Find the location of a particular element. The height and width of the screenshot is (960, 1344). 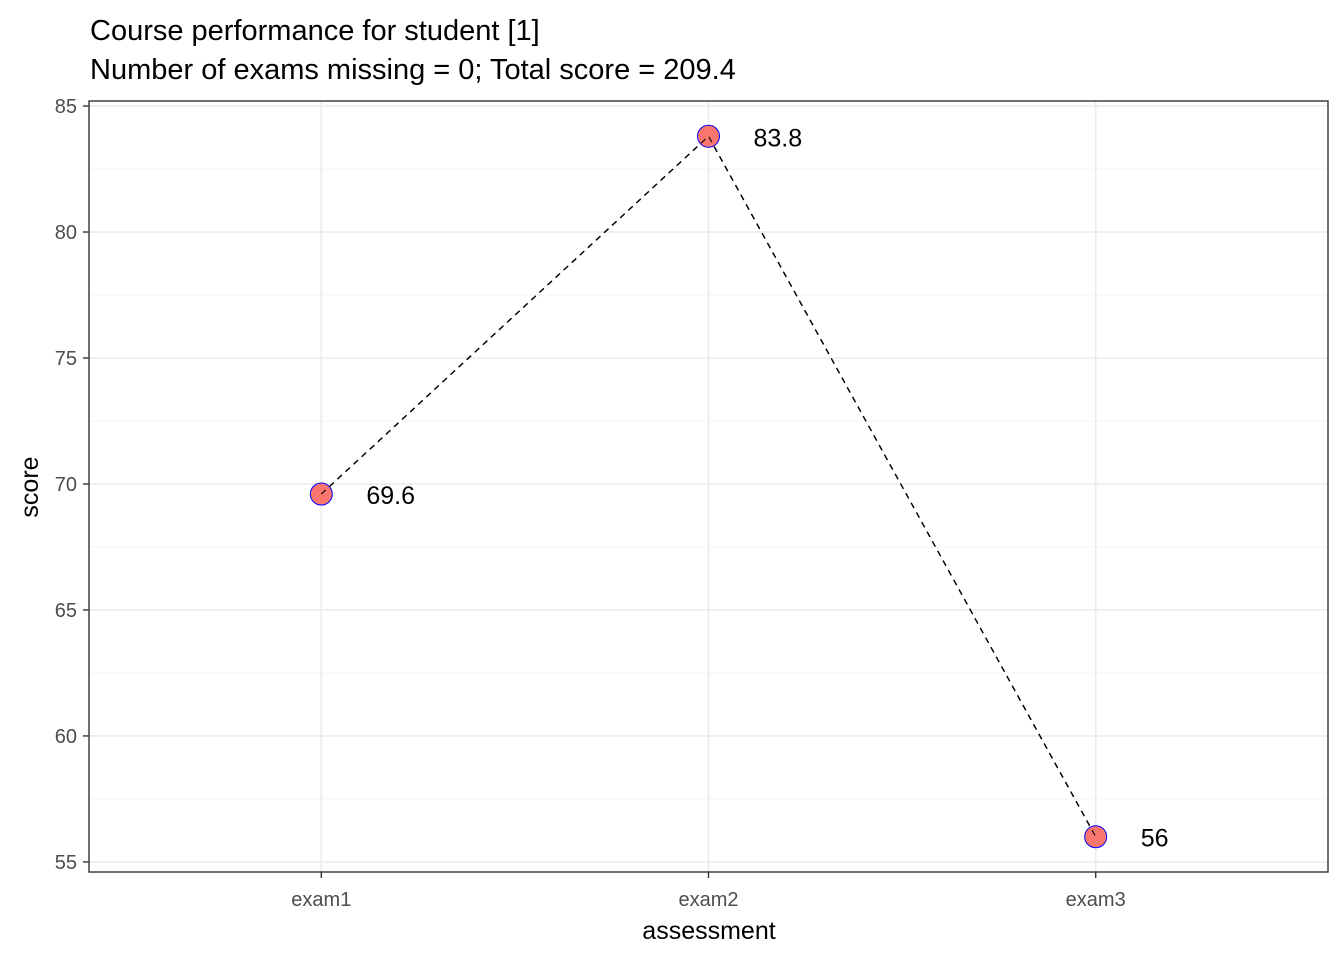

y-tick-label: 80 is located at coordinates (66, 233).